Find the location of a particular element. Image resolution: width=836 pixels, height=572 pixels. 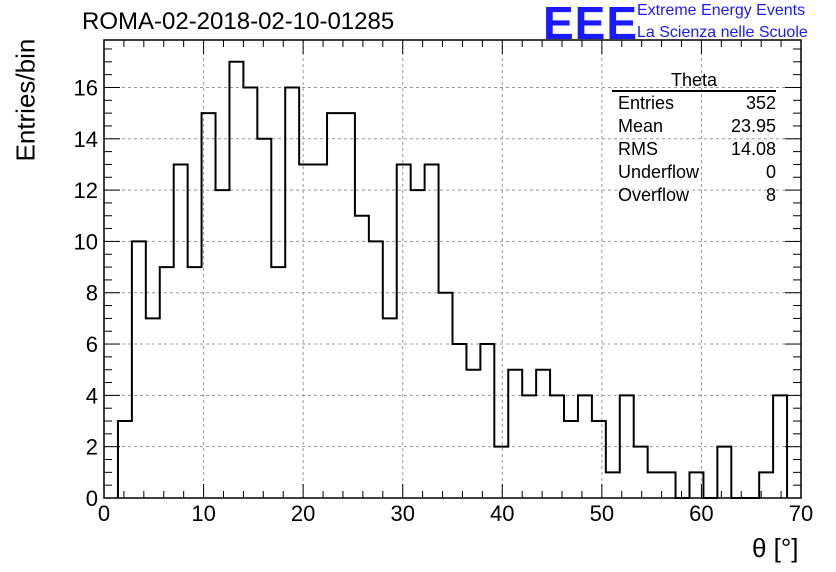

stats-row-underflow: Underflow 0 is located at coordinates (694, 172).